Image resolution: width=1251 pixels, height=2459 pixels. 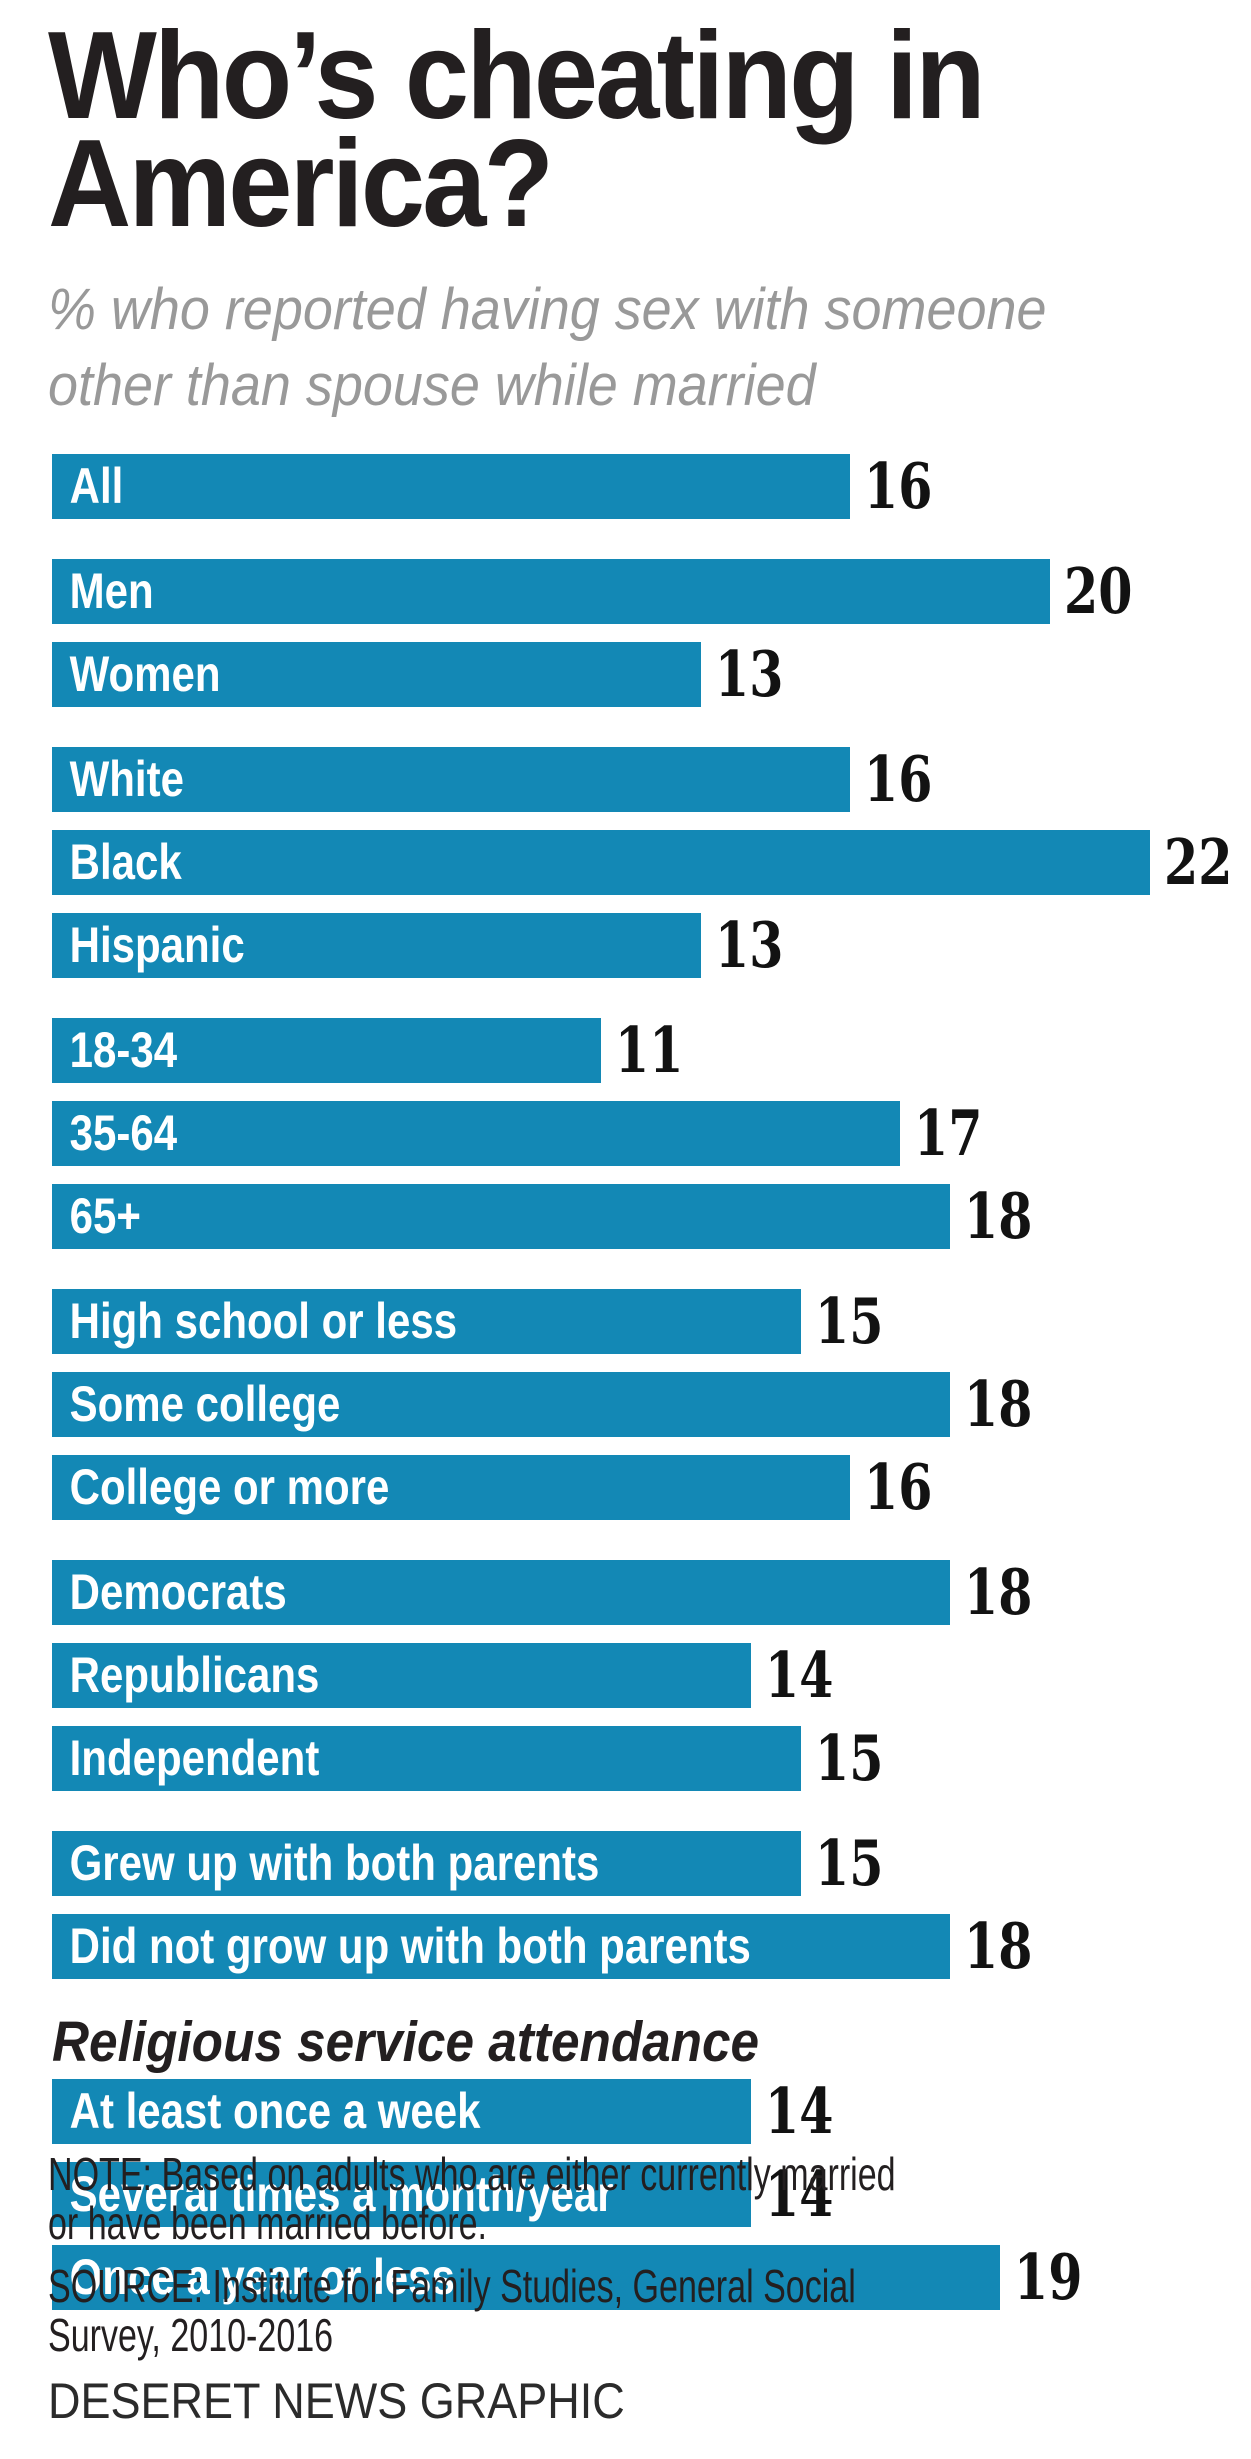 What do you see at coordinates (501, 1216) in the screenshot?
I see `bar: 65+` at bounding box center [501, 1216].